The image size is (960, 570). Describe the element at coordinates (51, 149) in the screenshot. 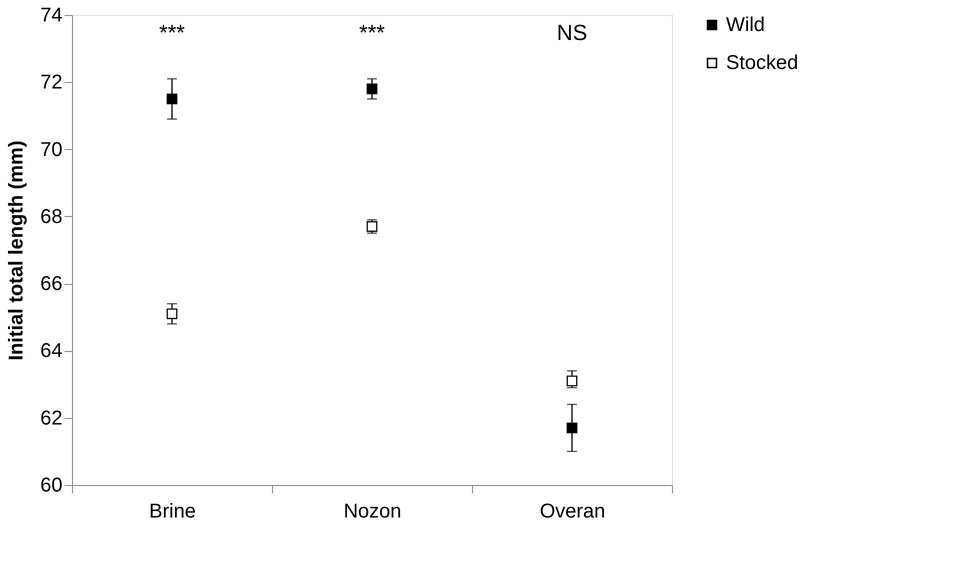

I see `y-tick-label: 70` at that location.